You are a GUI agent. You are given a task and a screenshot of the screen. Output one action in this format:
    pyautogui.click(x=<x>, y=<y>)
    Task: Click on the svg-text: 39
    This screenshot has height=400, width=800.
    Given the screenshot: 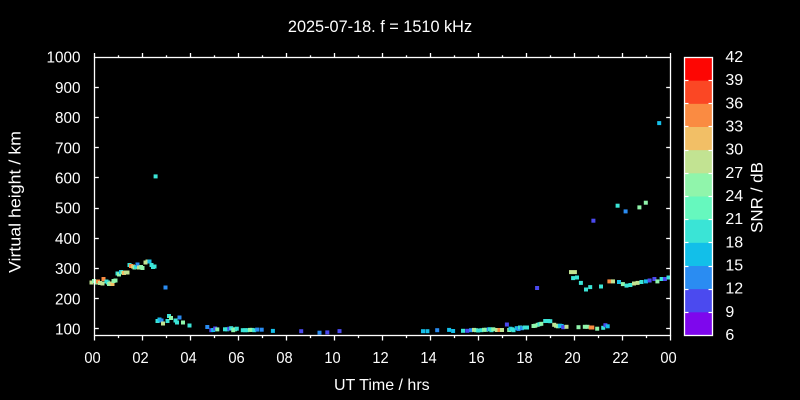 What is the action you would take?
    pyautogui.click(x=734, y=80)
    